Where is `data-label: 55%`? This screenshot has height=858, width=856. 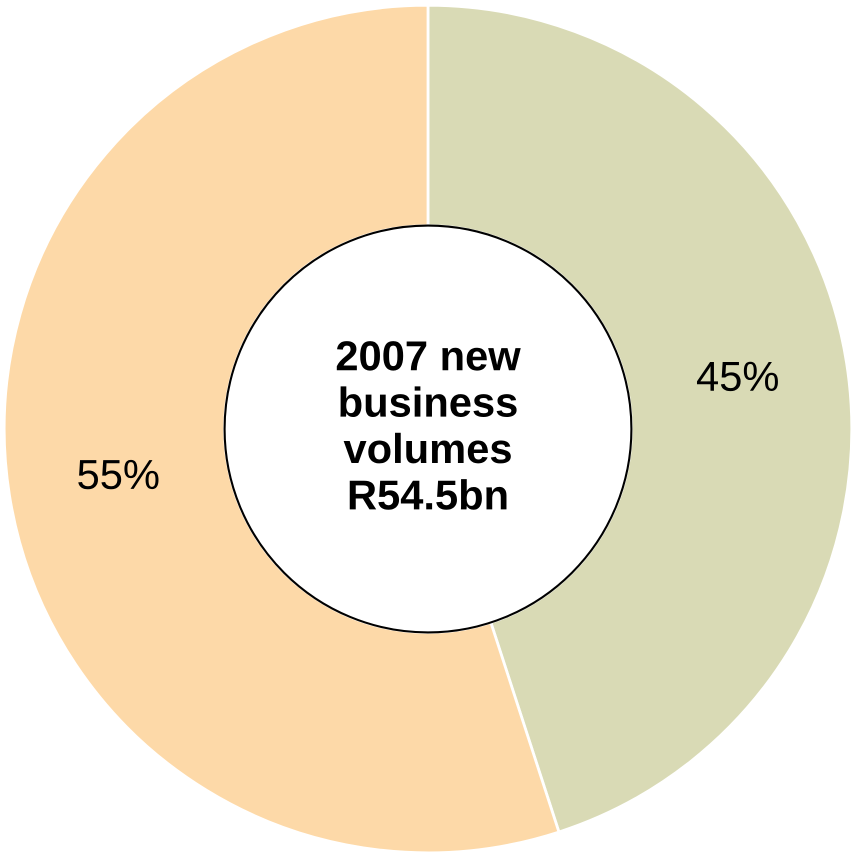 data-label: 55% is located at coordinates (118, 475).